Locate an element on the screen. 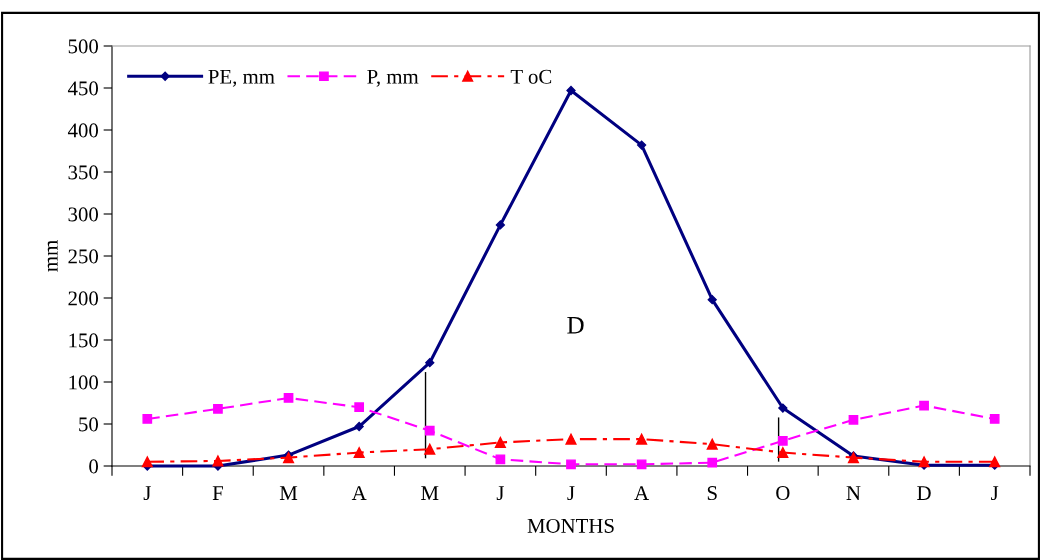  y-tick-label: 500 is located at coordinates (83, 46).